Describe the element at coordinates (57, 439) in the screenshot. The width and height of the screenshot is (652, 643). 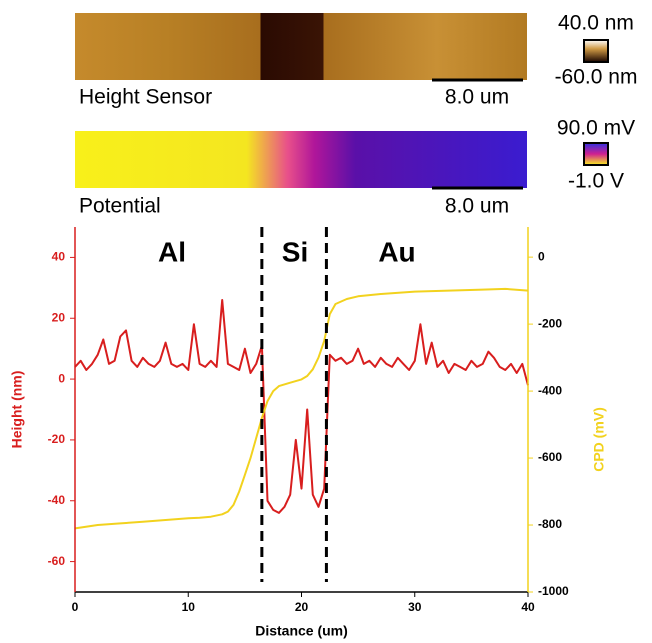
I see `y-tick-label: -20` at that location.